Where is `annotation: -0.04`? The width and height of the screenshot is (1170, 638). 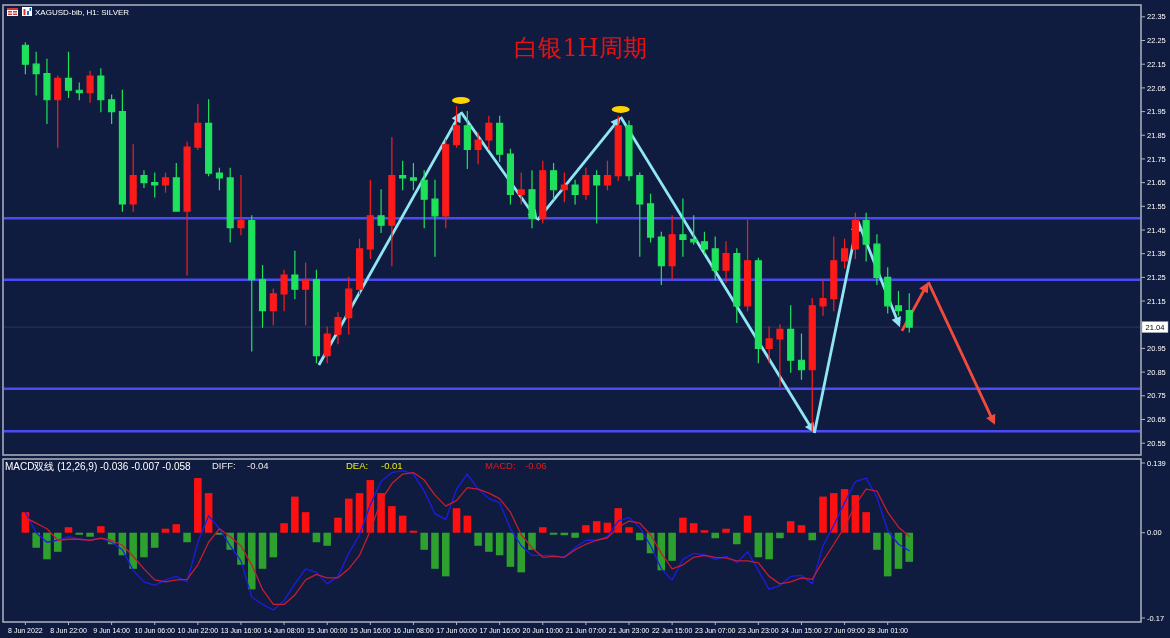
annotation: -0.04 is located at coordinates (258, 465).